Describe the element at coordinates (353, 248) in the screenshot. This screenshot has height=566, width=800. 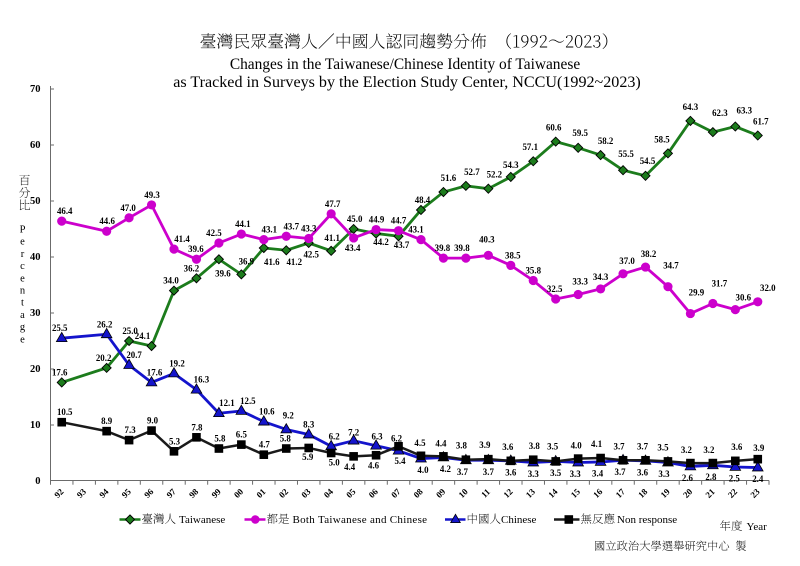
I see `svg-text: 43.4` at that location.